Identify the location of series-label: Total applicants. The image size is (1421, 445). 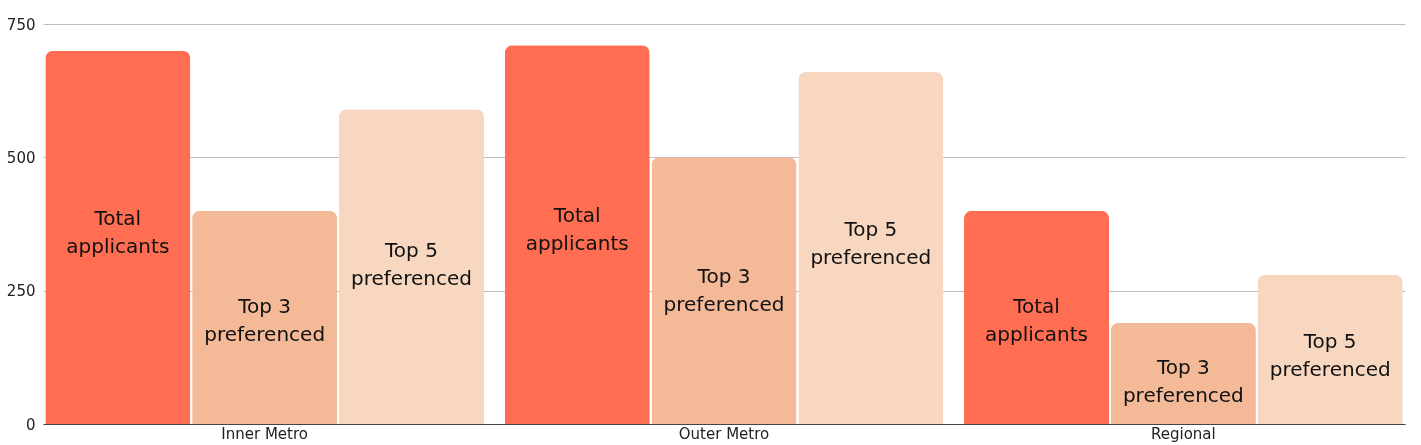
(1037, 319).